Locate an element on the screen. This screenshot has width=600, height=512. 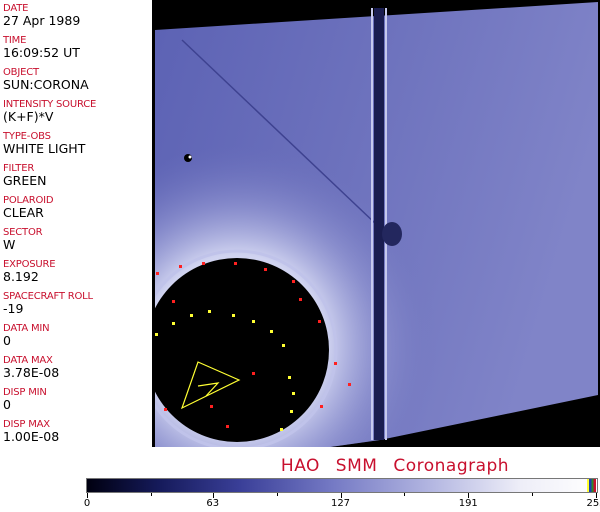
field-label: SECTOR is located at coordinates (23, 232).